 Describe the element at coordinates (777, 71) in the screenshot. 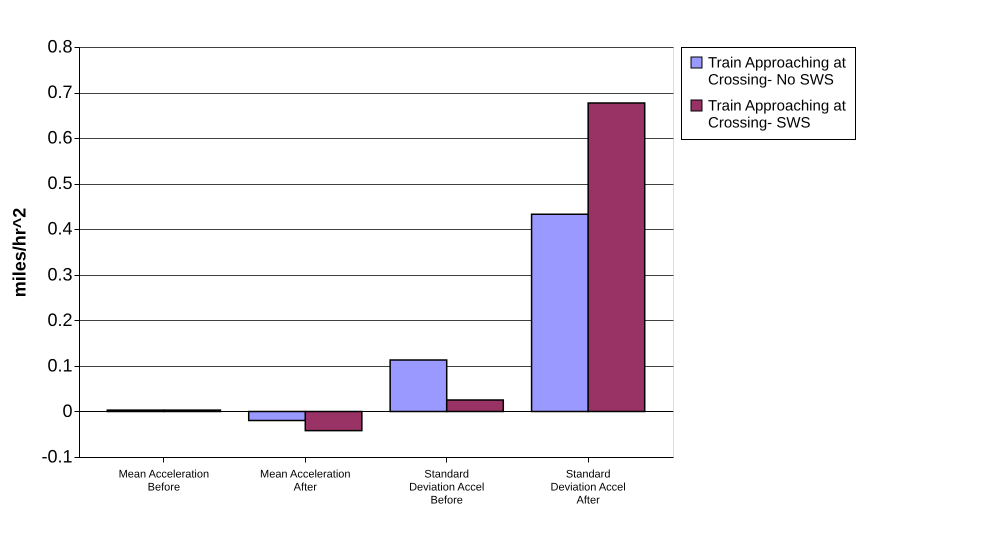

I see `legend-label: Train Approaching at Crossing- No SWS` at that location.